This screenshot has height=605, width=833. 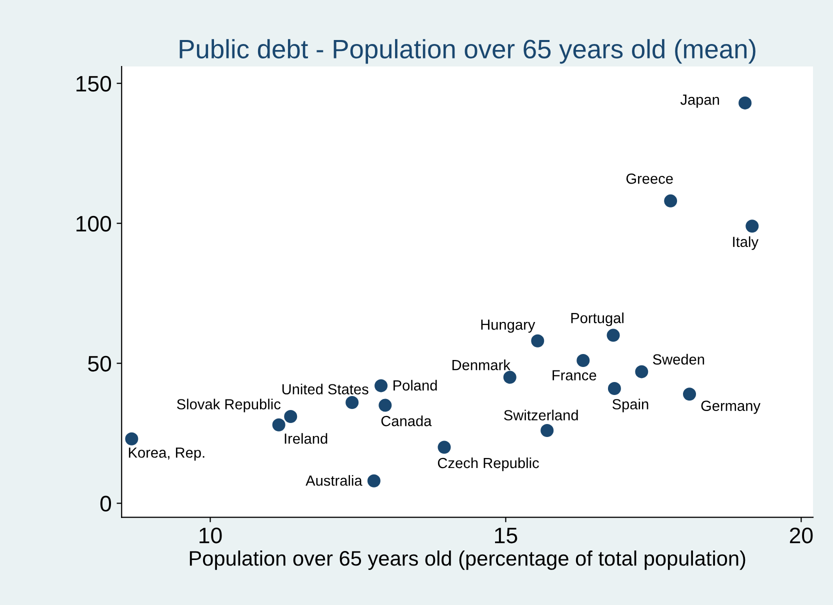 What do you see at coordinates (678, 359) in the screenshot?
I see `annotation: Sweden` at bounding box center [678, 359].